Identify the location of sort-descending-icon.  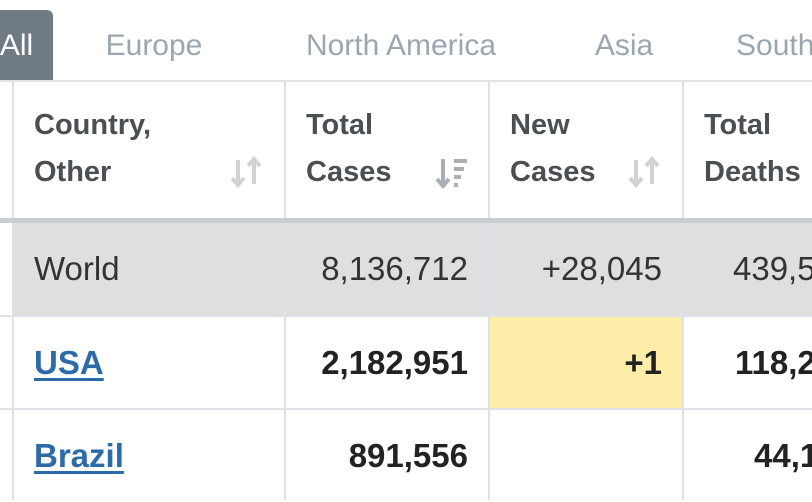
(452, 172).